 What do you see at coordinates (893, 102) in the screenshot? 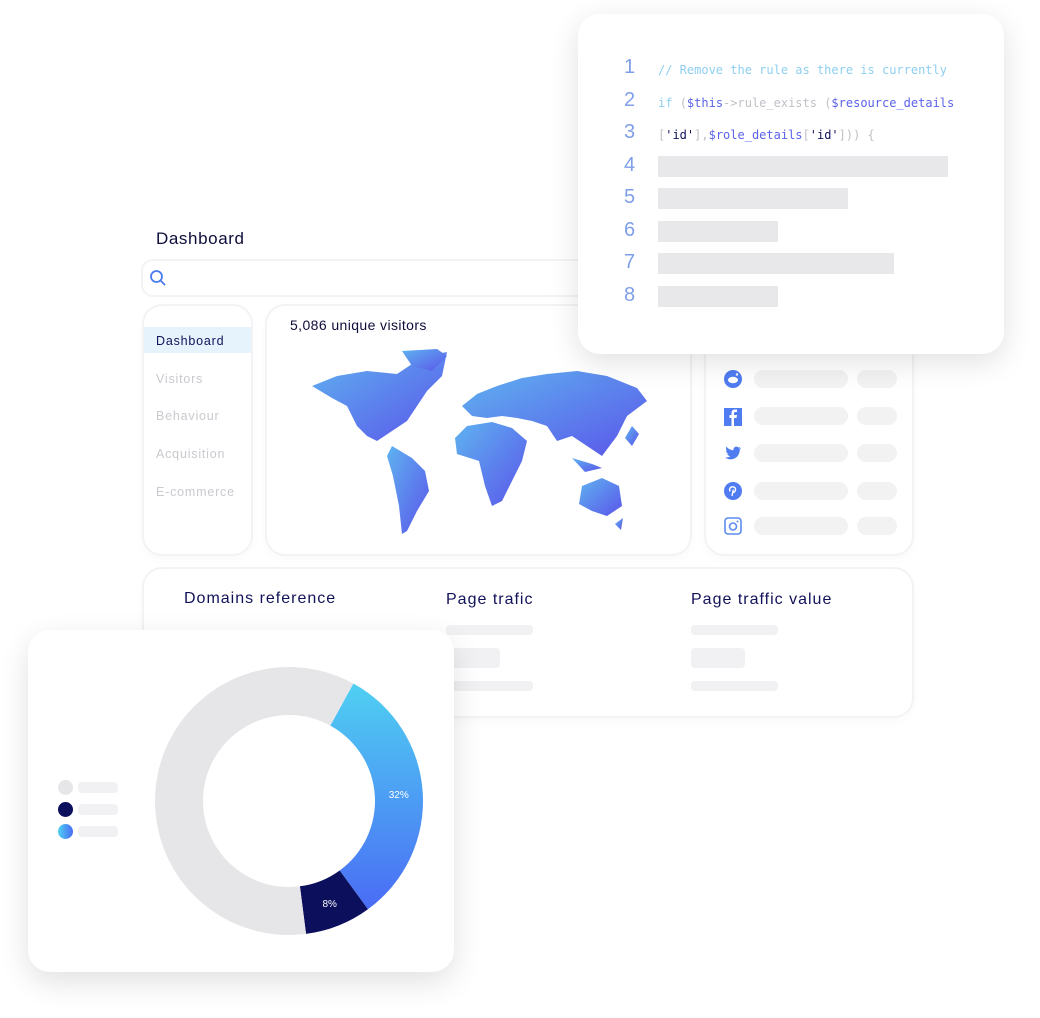
I see `code-token: $resource_details` at bounding box center [893, 102].